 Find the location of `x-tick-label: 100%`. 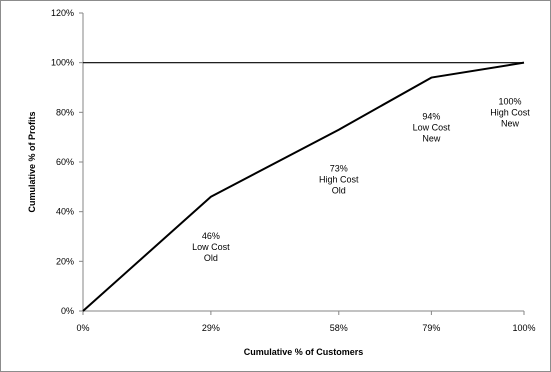

x-tick-label: 100% is located at coordinates (523, 328).